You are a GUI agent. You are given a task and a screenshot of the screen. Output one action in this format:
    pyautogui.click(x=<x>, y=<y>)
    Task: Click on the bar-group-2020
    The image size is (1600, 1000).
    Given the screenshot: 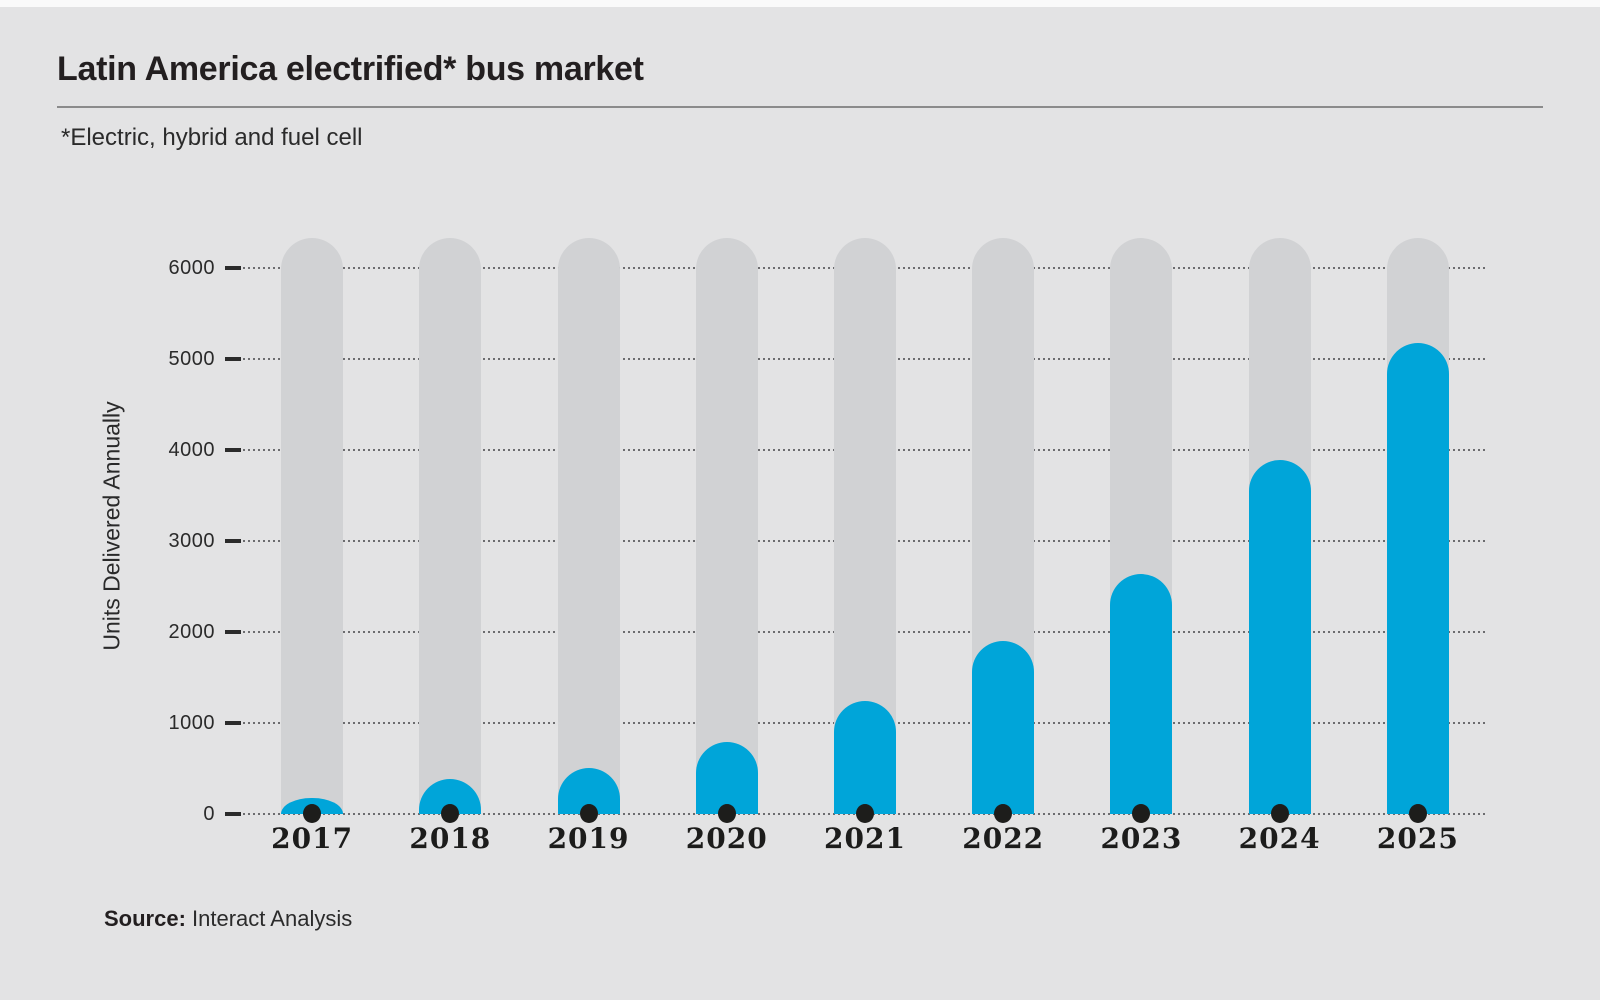 What is the action you would take?
    pyautogui.click(x=727, y=530)
    